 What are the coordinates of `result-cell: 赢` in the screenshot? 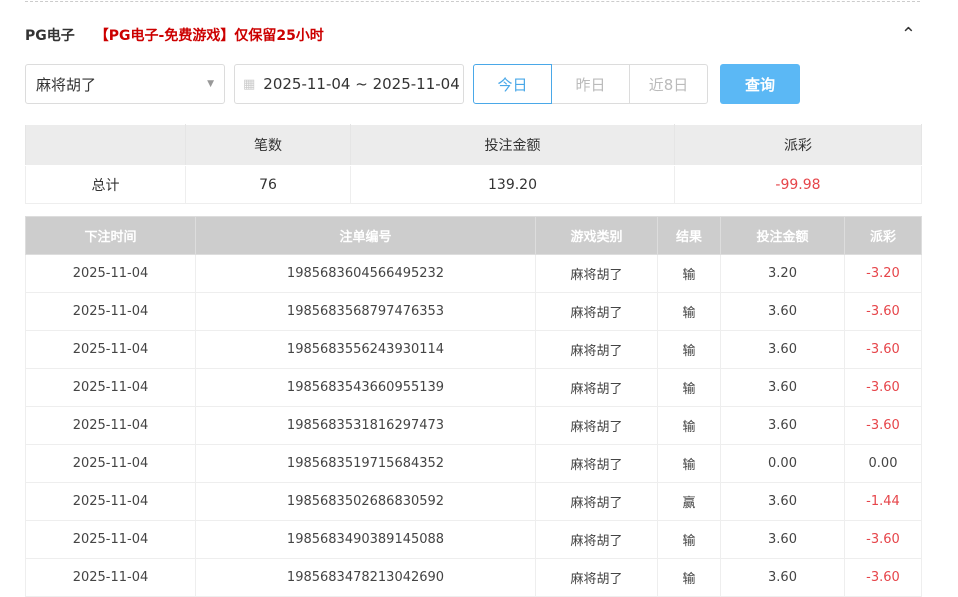 It's located at (689, 501).